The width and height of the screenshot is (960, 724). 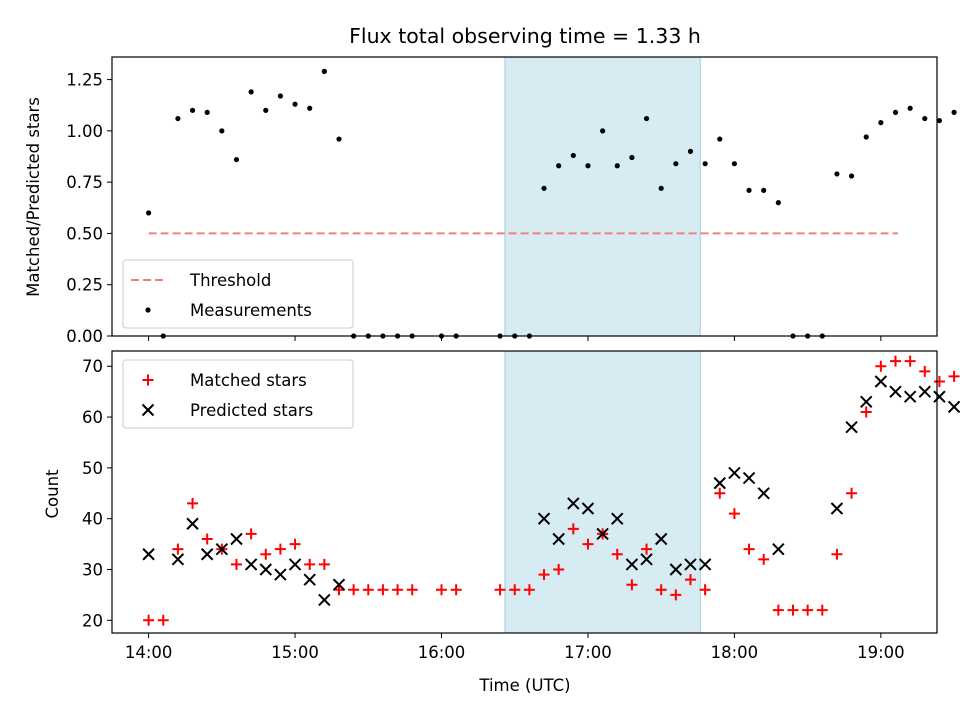 I want to click on y-tick-label: 70, so click(x=92, y=366).